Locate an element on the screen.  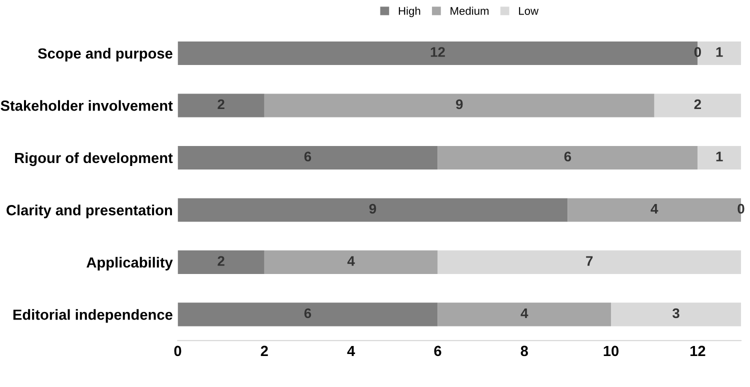
x-tick-label: 0 is located at coordinates (178, 351).